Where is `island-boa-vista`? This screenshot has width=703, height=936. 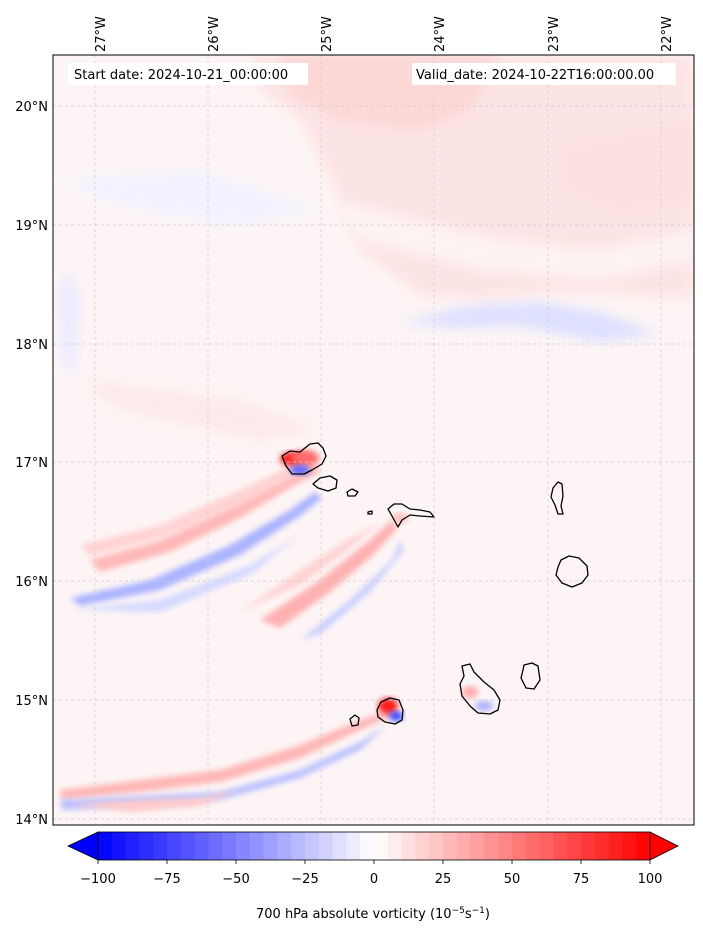 island-boa-vista is located at coordinates (572, 571).